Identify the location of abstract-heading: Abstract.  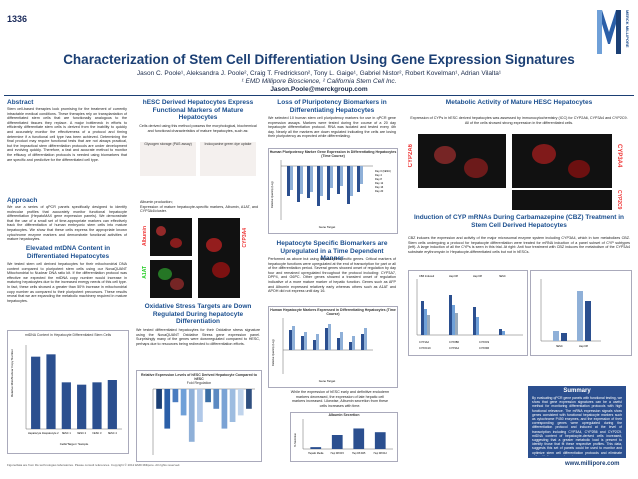
(20, 102).